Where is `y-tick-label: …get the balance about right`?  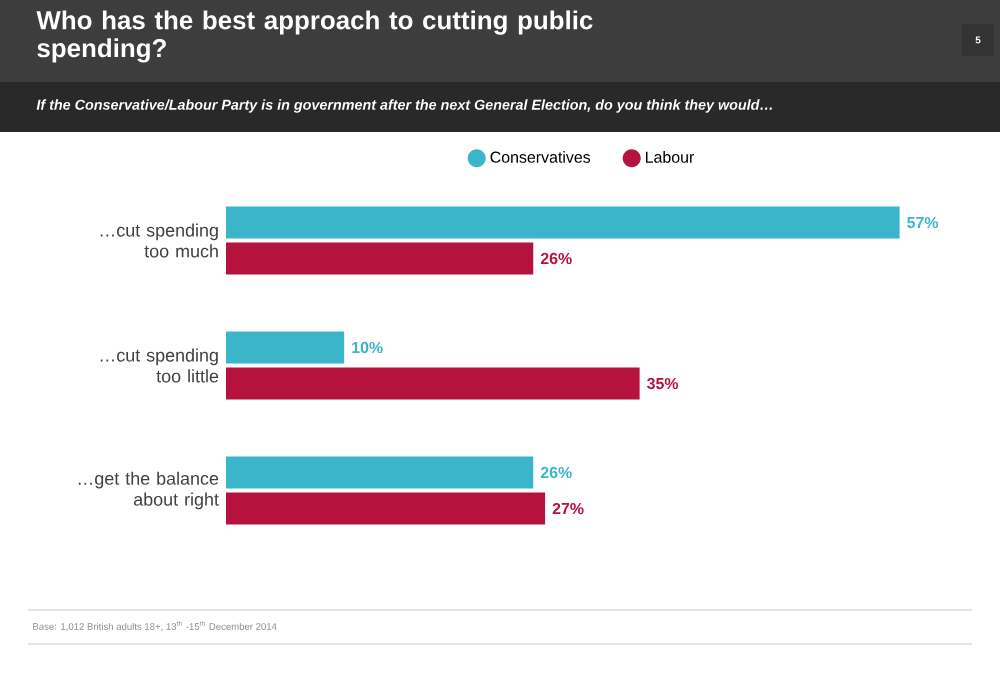 y-tick-label: …get the balance about right is located at coordinates (148, 490).